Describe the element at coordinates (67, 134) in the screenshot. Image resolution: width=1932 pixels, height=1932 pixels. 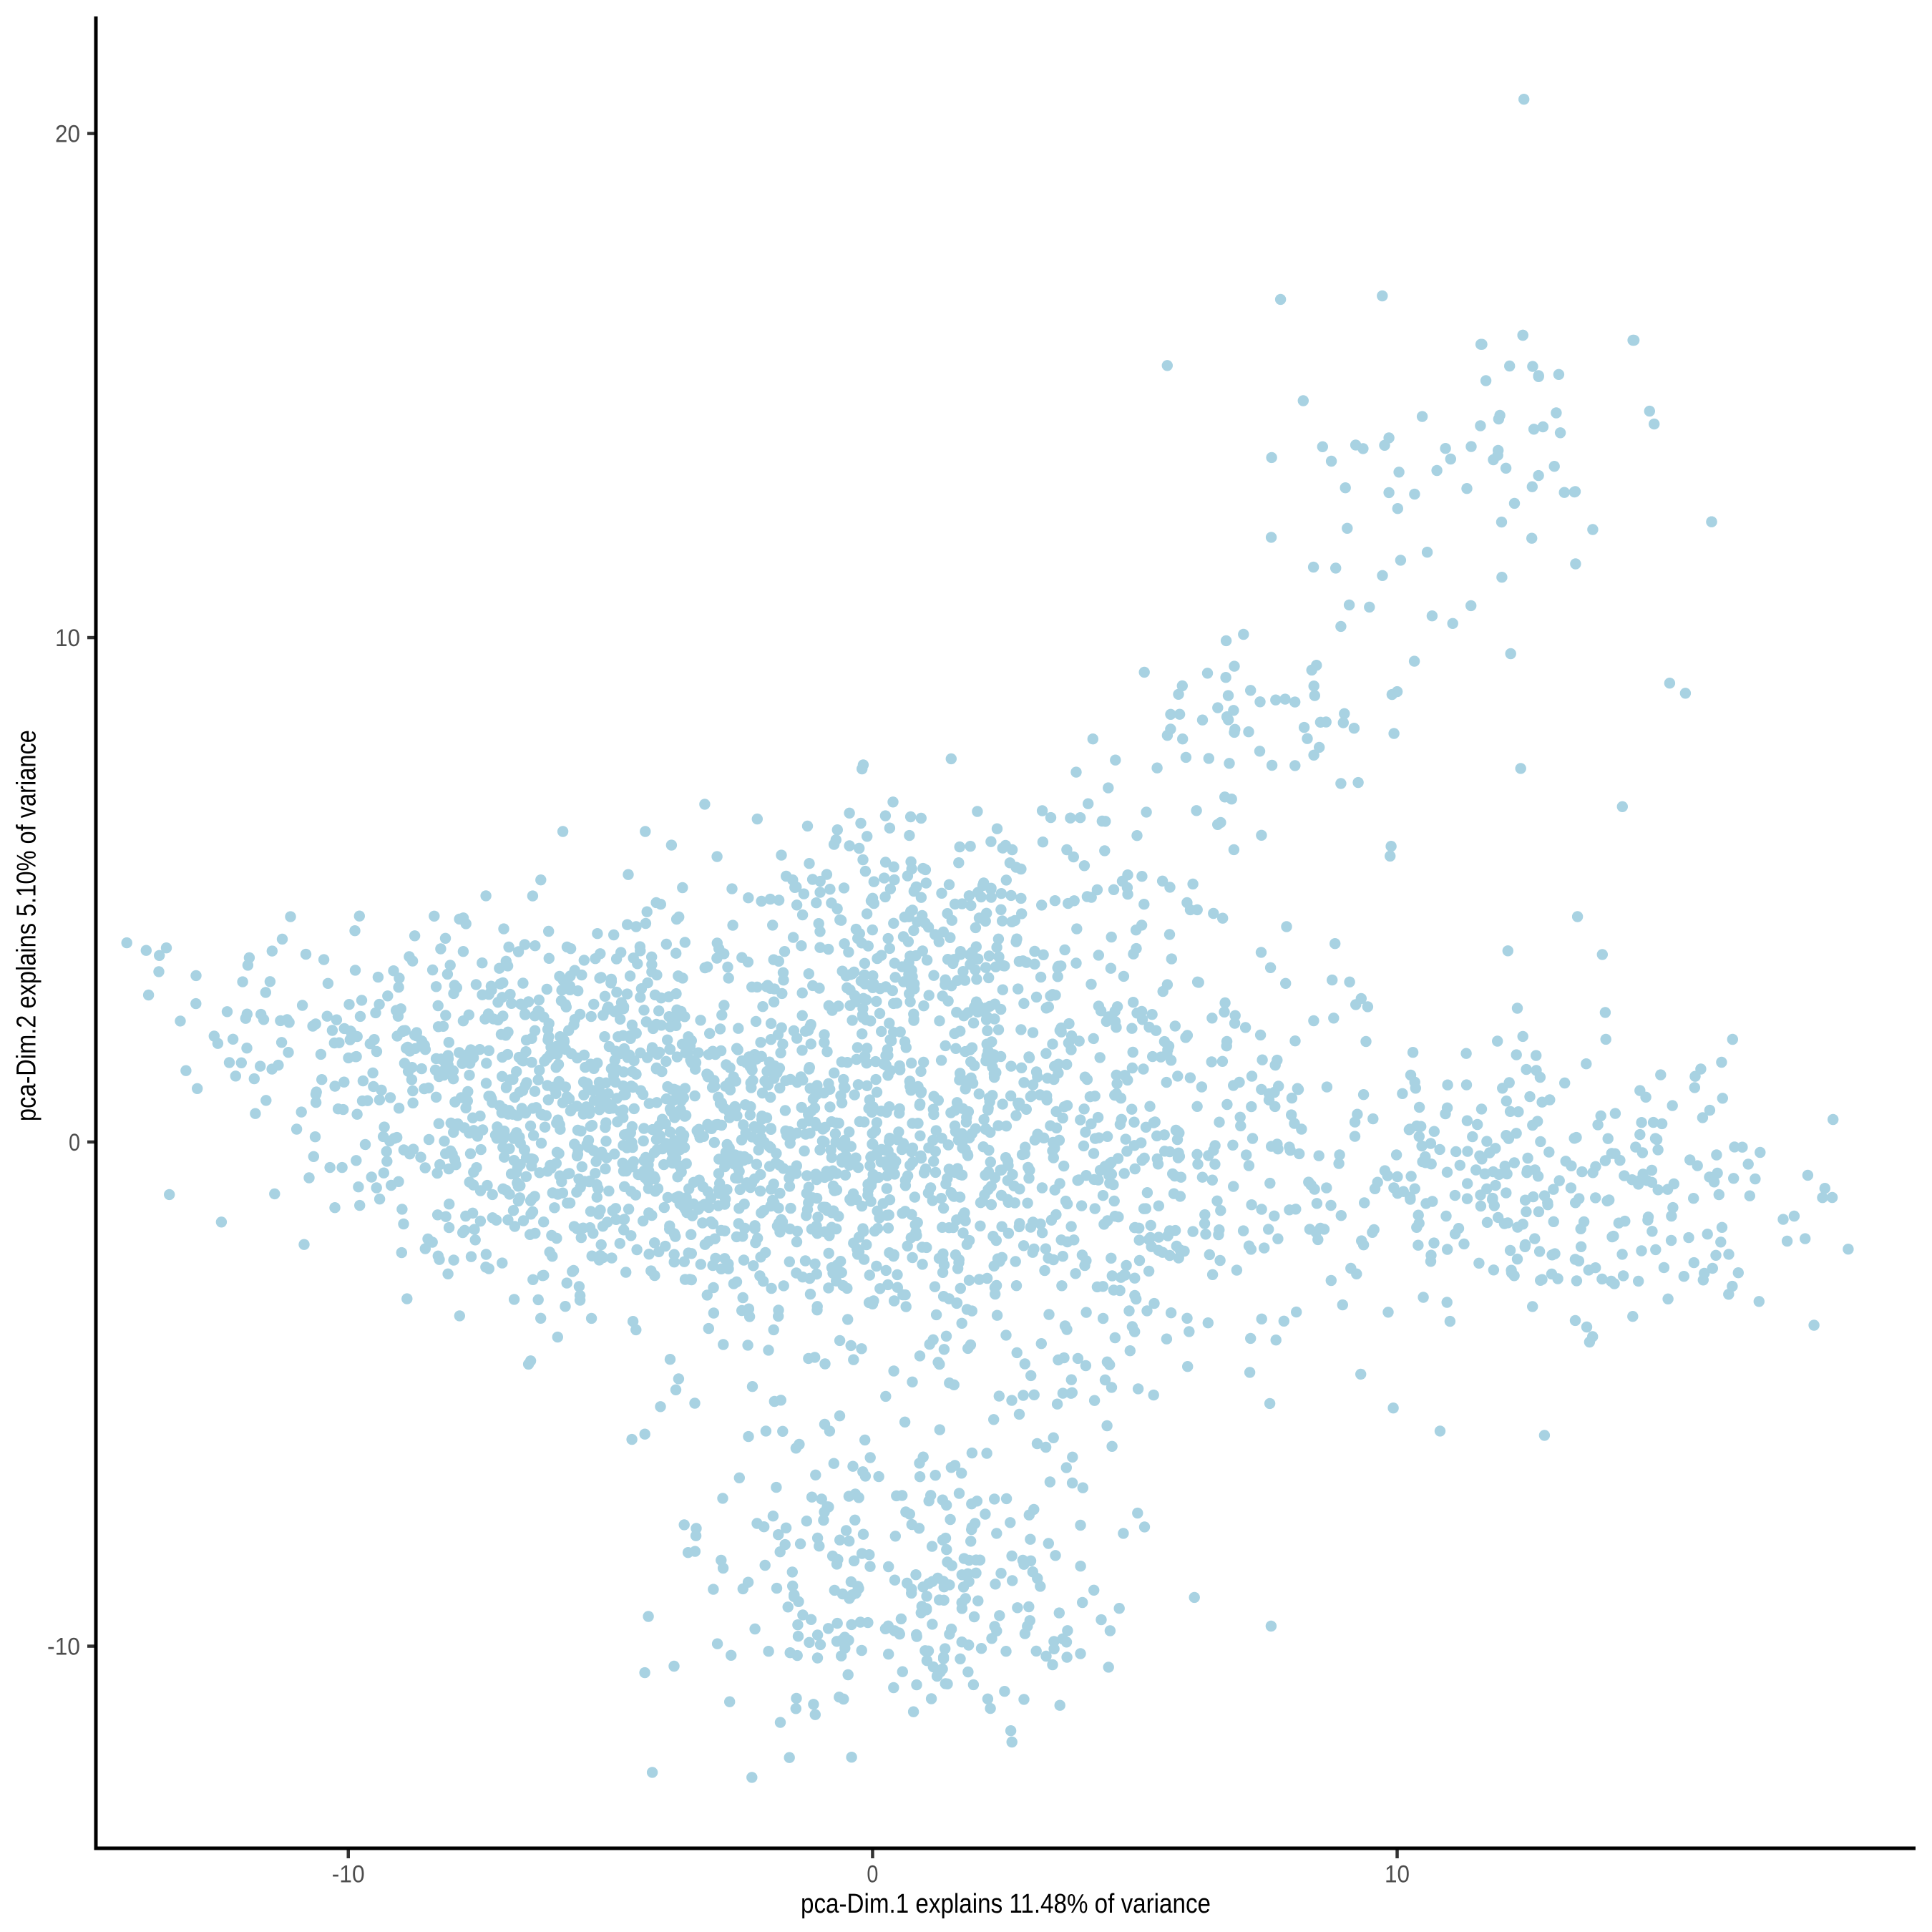
I see `svg-text: 20` at that location.